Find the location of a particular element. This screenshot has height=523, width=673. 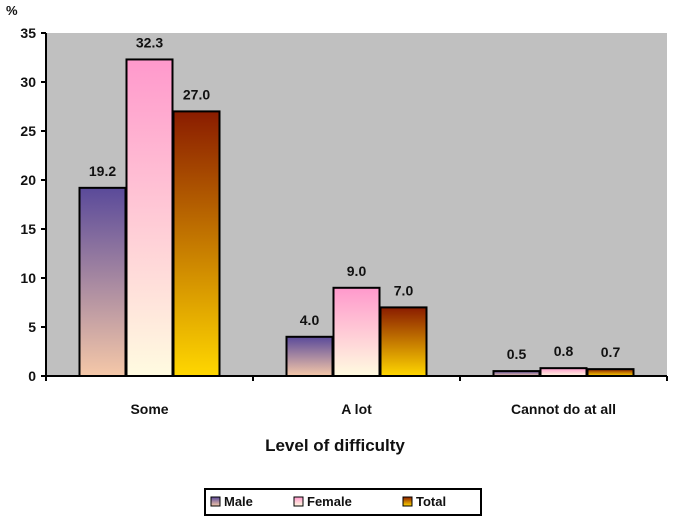

bar-value-label-total-1: 7.0 is located at coordinates (404, 290).